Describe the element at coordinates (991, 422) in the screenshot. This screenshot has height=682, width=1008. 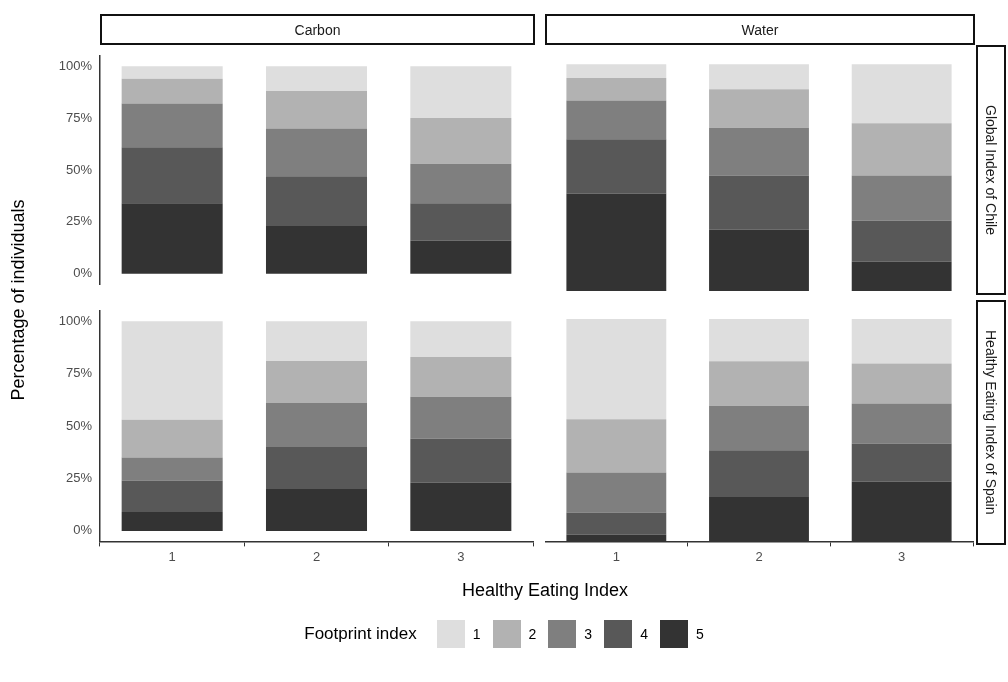
I see `y2-axis-title: Healthy Eating Index of Spain` at that location.